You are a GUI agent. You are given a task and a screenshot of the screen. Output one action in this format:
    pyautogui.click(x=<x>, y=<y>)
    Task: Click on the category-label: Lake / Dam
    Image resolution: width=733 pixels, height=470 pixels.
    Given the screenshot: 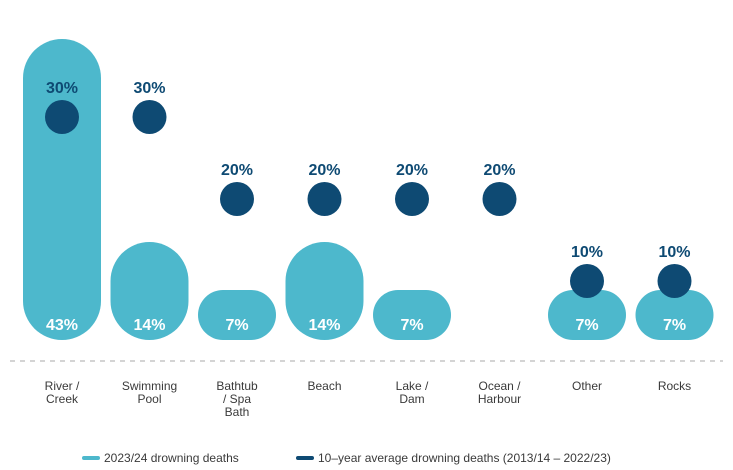 What is the action you would take?
    pyautogui.click(x=412, y=392)
    